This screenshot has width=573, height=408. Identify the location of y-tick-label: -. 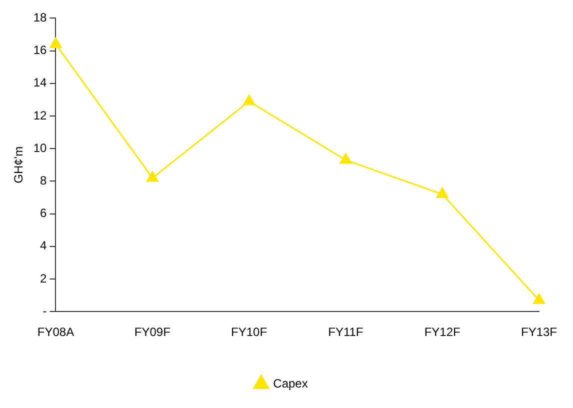
(44, 311).